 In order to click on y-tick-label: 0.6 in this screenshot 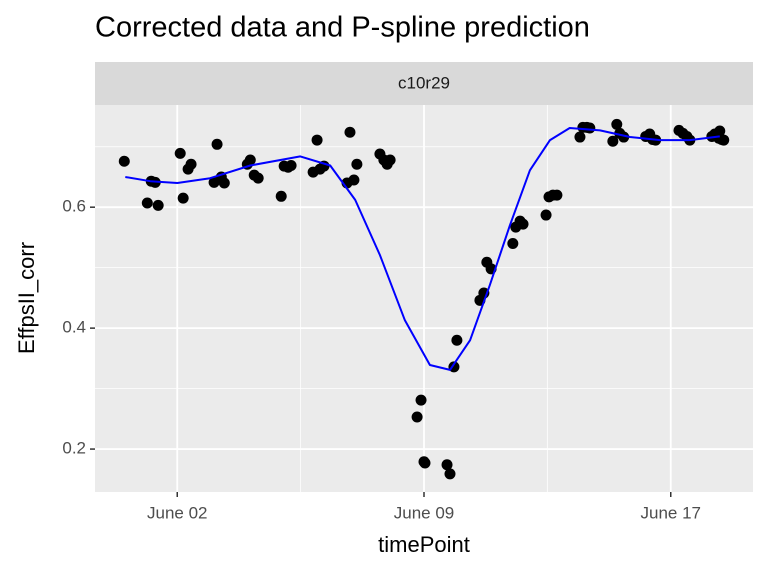, I will do `click(74, 206)`.